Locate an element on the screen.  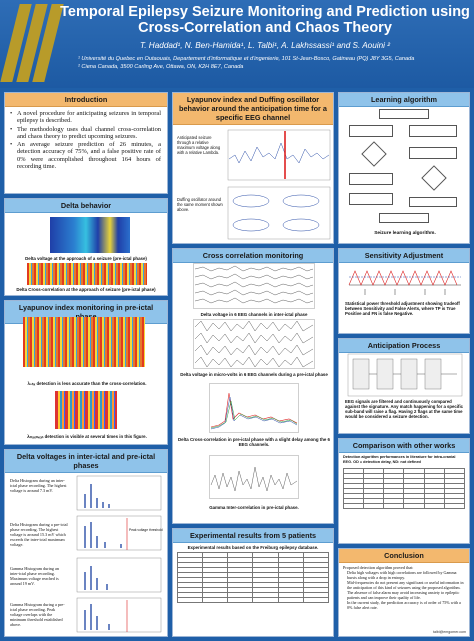
learning-heading: Learning algorithm is located at coordinates (404, 100).